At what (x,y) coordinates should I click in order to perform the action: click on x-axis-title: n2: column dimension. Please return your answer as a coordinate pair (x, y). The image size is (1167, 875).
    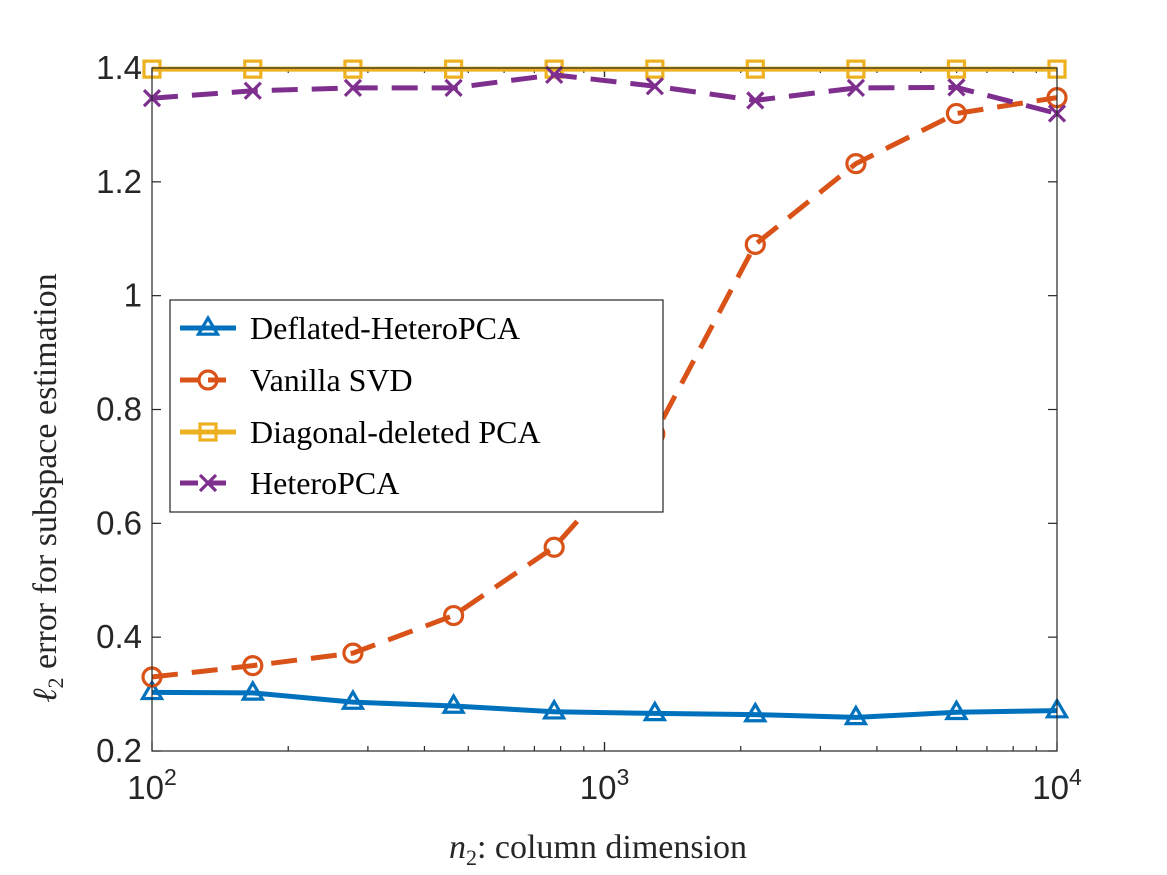
    Looking at the image, I should click on (598, 849).